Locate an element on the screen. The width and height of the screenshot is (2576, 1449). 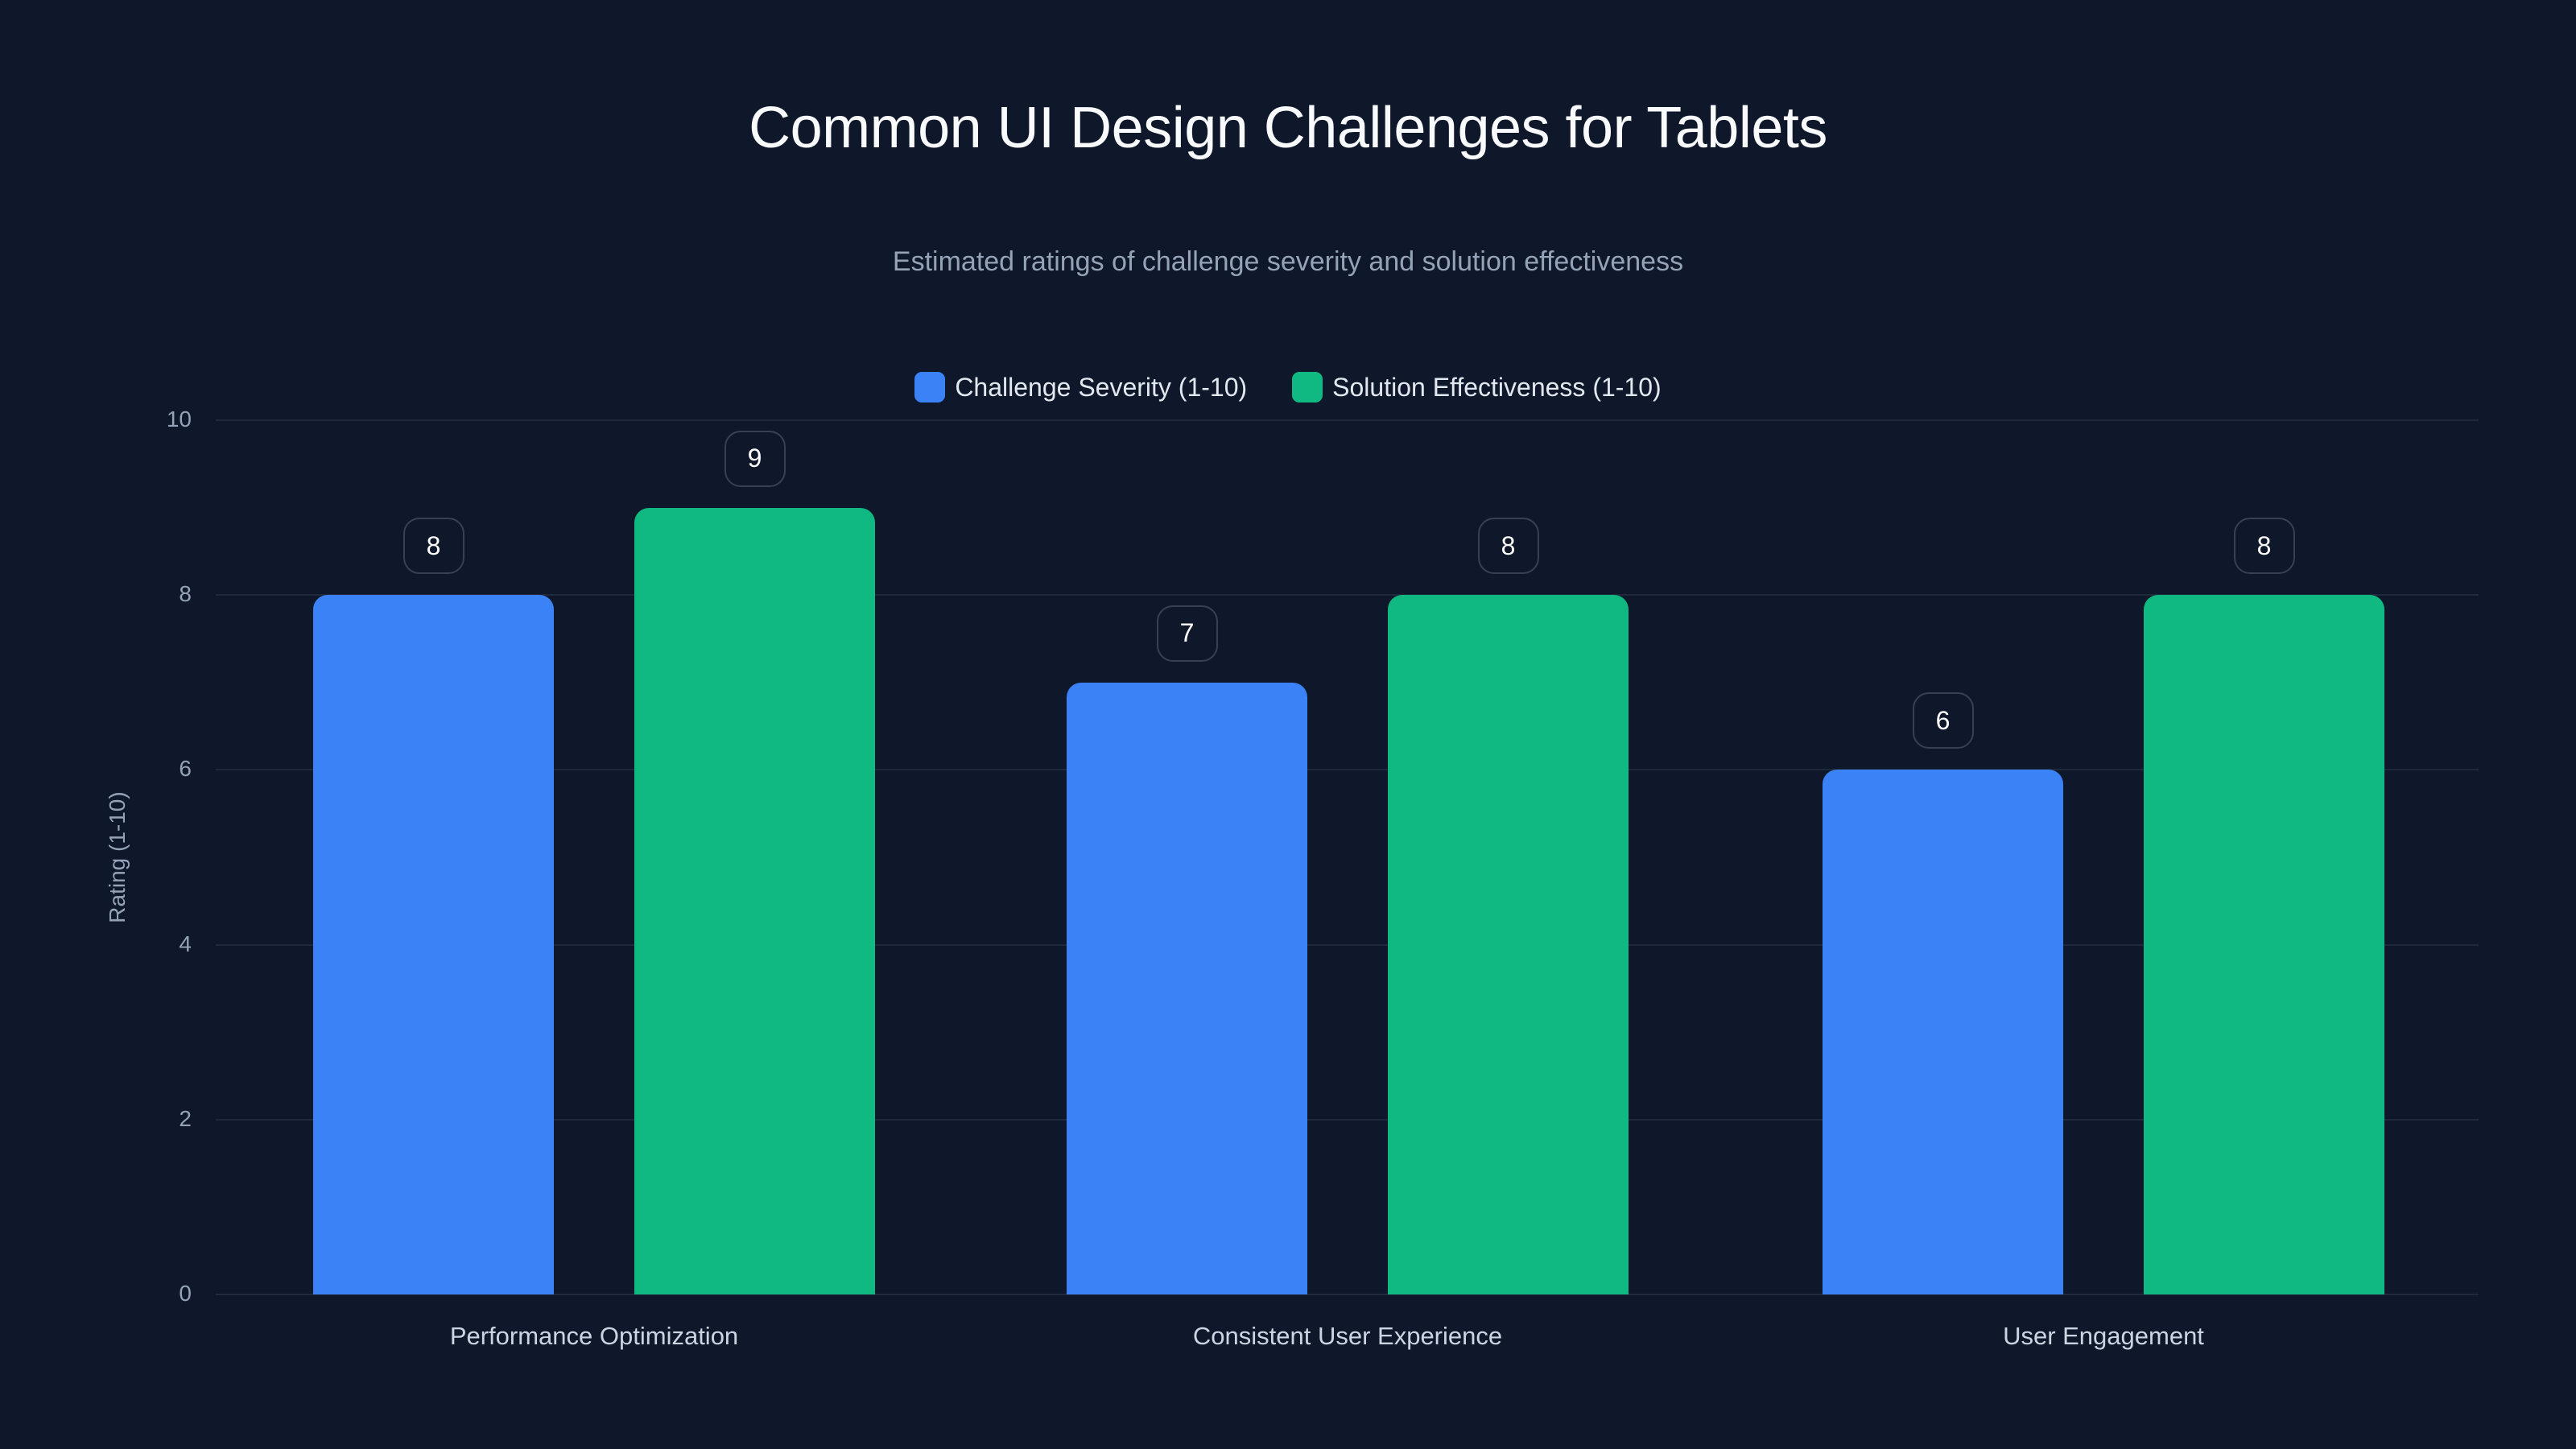
legend-swatch-severity-icon is located at coordinates (930, 387).